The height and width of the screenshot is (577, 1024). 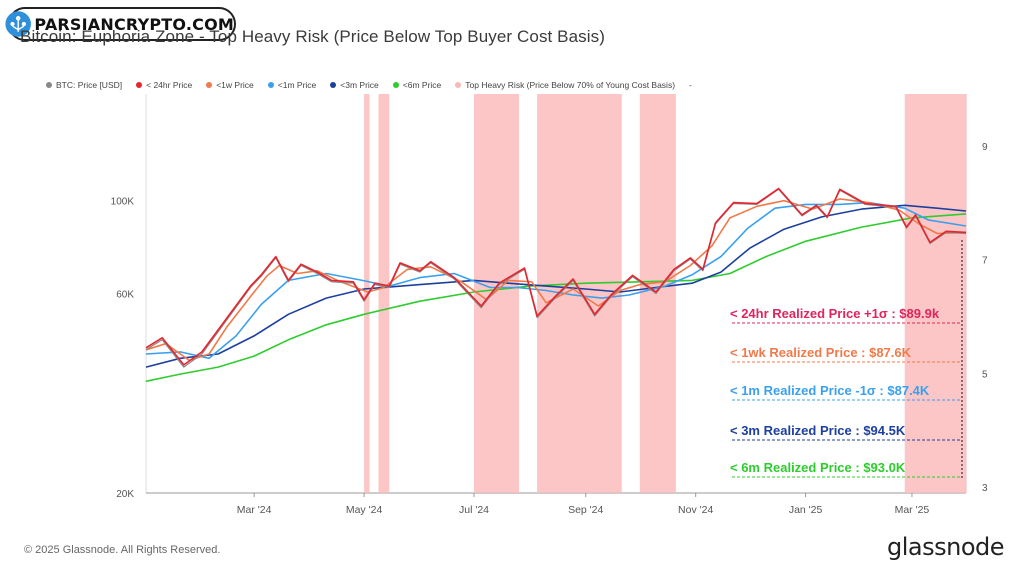 I want to click on y-right-tick-label: 5, so click(x=985, y=374).